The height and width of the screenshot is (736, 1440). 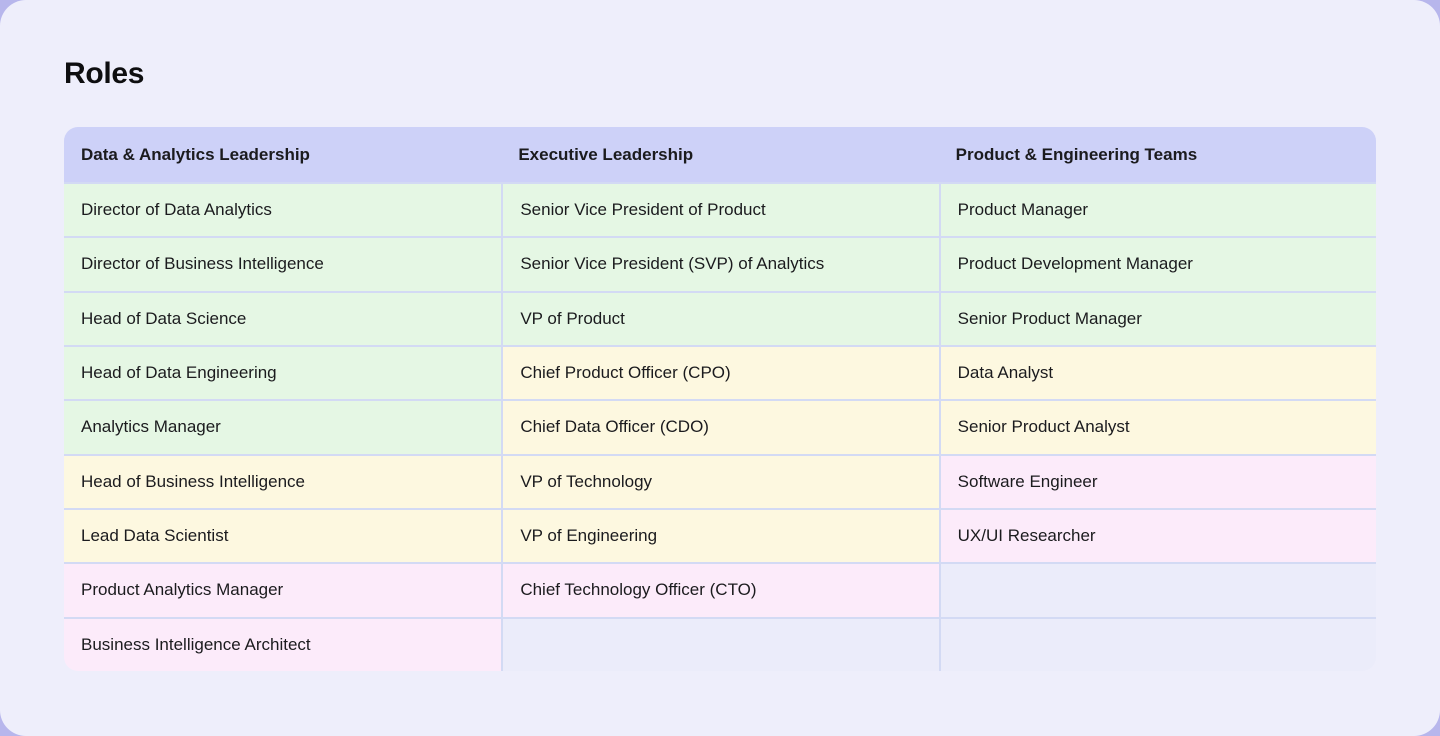 I want to click on column-header-executive-leadership: Executive Leadership, so click(x=606, y=154).